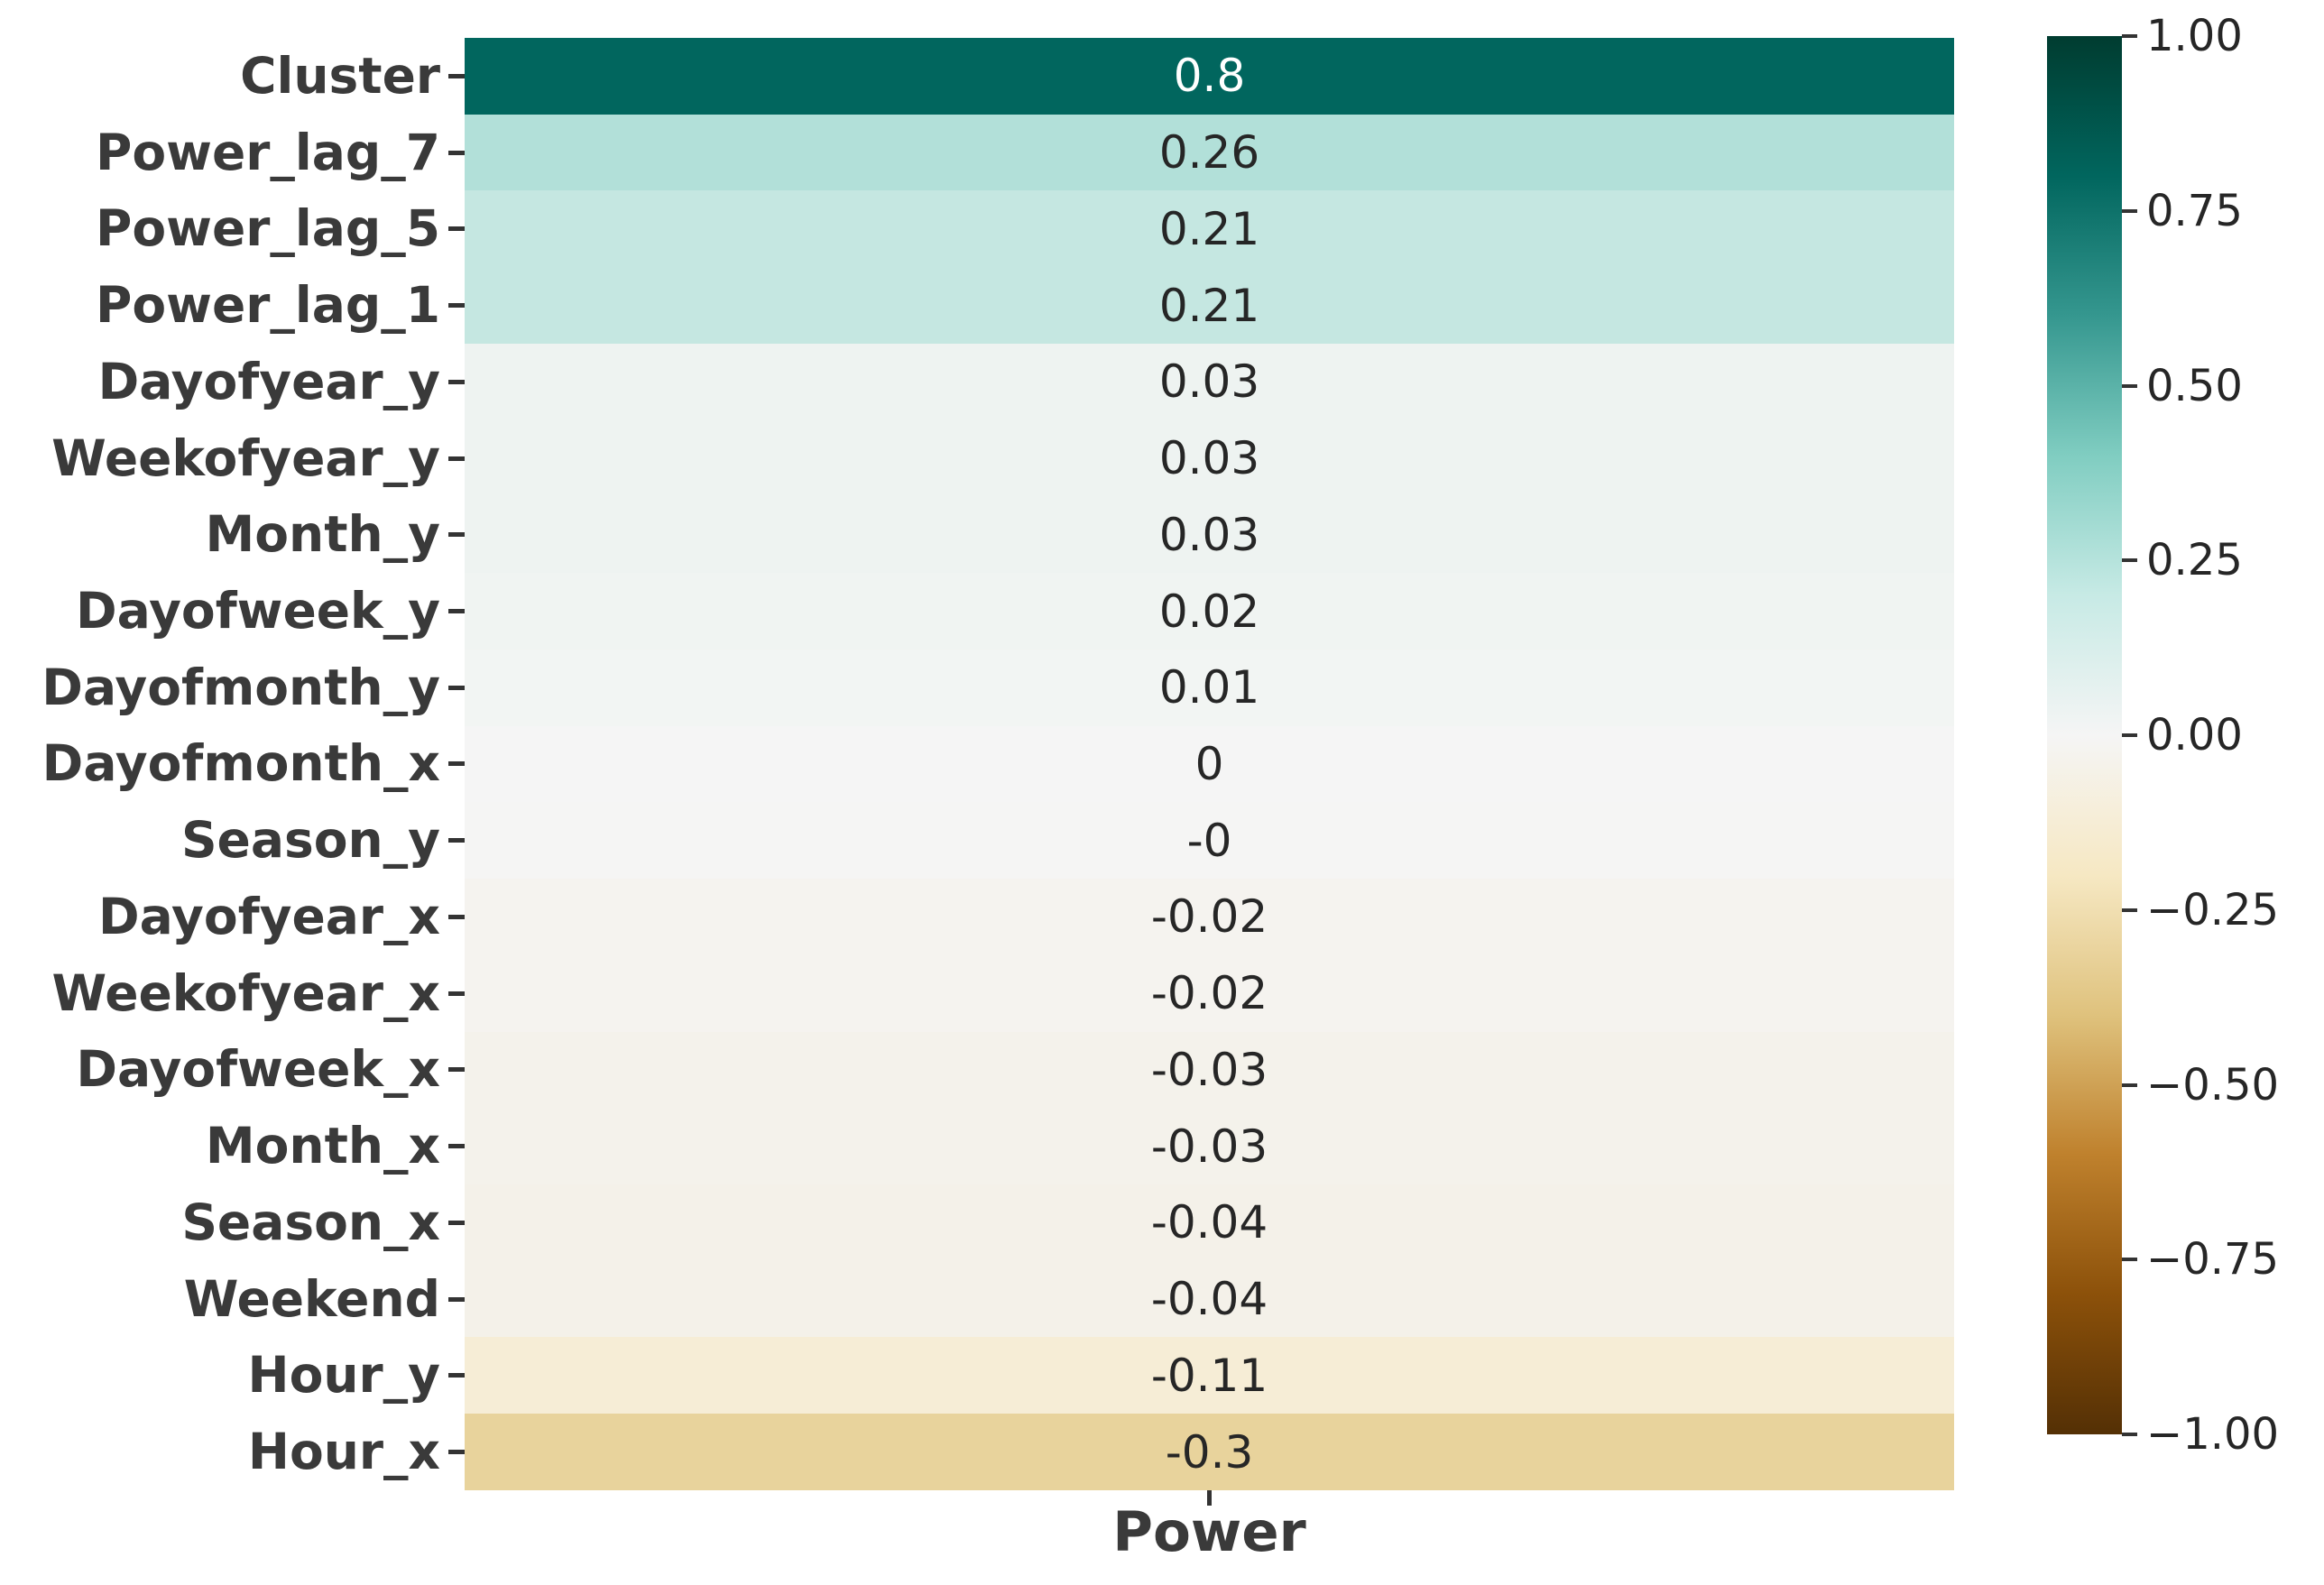 Image resolution: width=2324 pixels, height=1585 pixels. I want to click on colorbar-gradient, so click(2085, 735).